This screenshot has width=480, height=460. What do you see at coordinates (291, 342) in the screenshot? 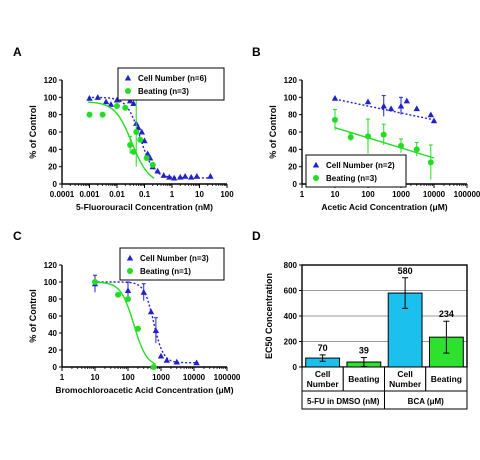
I see `y-tick-label: 200` at bounding box center [291, 342].